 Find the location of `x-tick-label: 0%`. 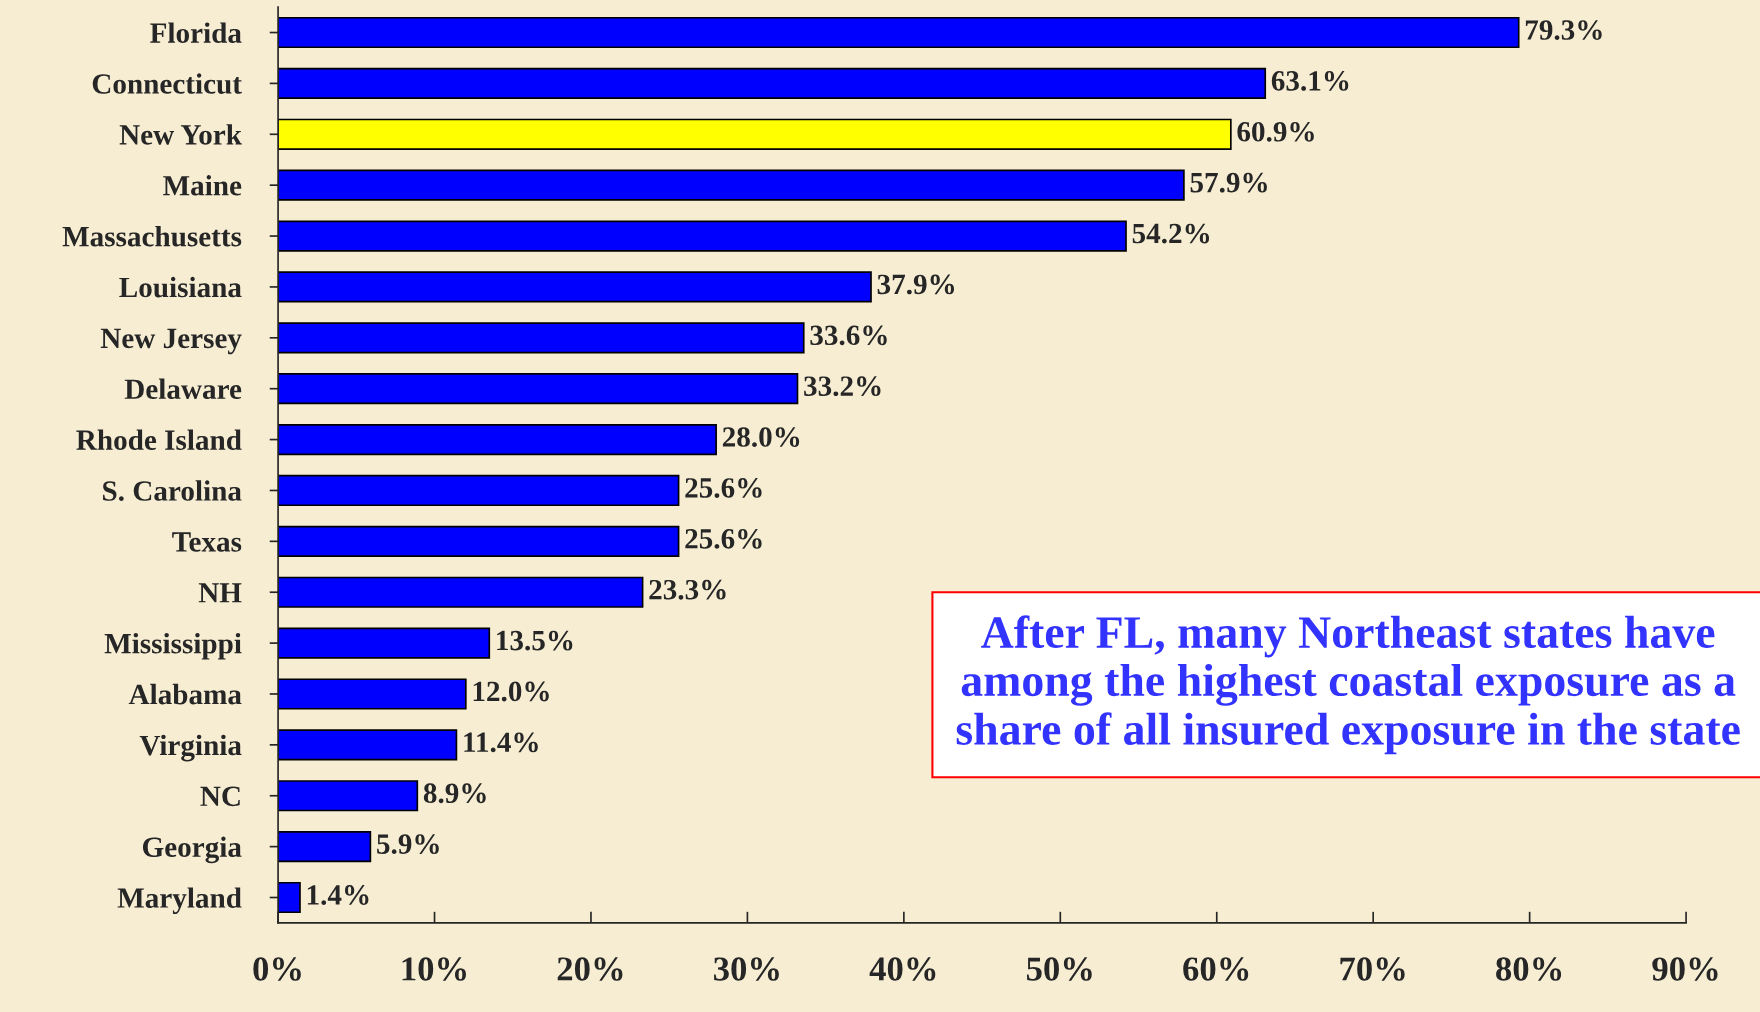

x-tick-label: 0% is located at coordinates (277, 969).